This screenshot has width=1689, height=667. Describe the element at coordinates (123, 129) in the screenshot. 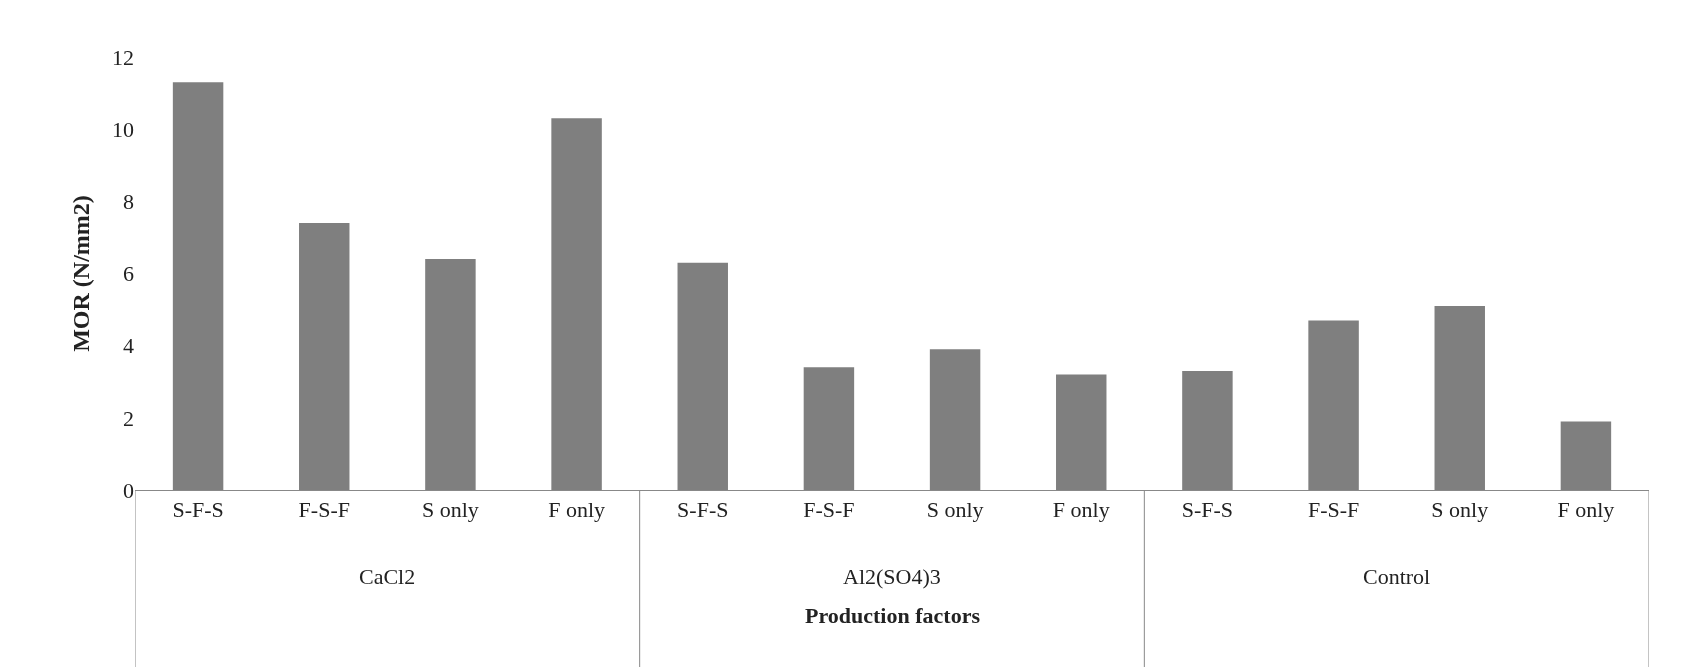

I see `y-tick-label: 10` at that location.